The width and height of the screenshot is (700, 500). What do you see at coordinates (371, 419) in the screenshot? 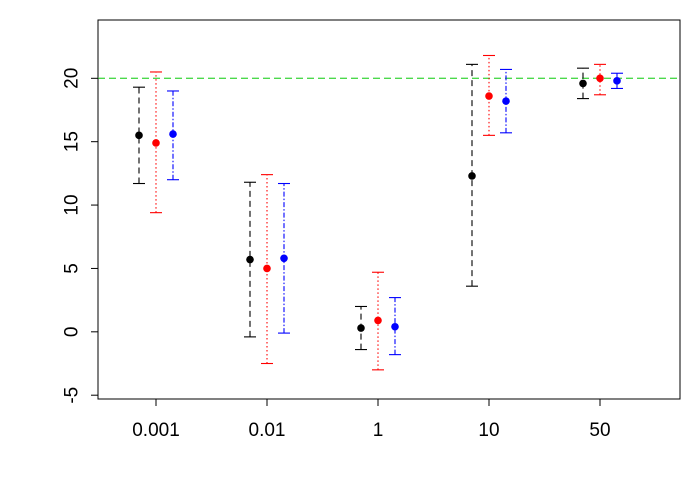
I see `x-axis: 0.001 0.01 1 10 50` at bounding box center [371, 419].